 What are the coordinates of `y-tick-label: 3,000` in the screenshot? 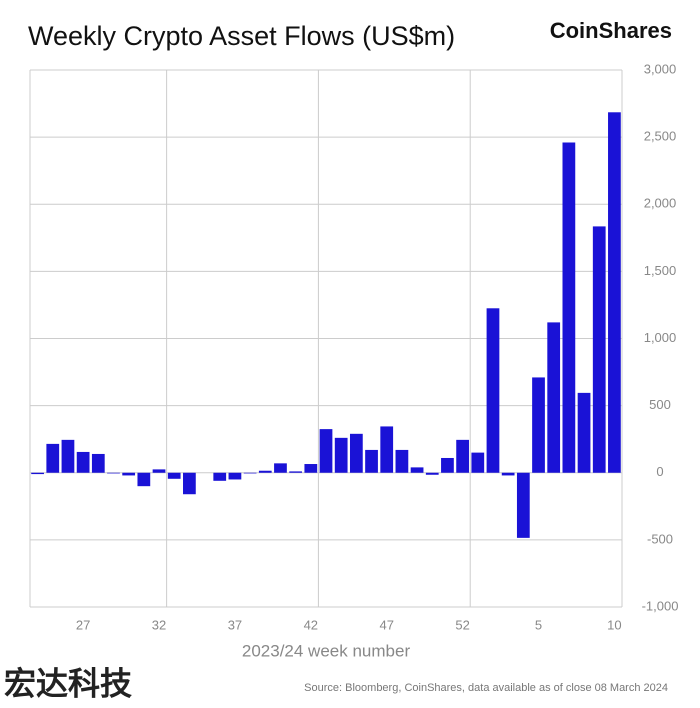 It's located at (660, 68).